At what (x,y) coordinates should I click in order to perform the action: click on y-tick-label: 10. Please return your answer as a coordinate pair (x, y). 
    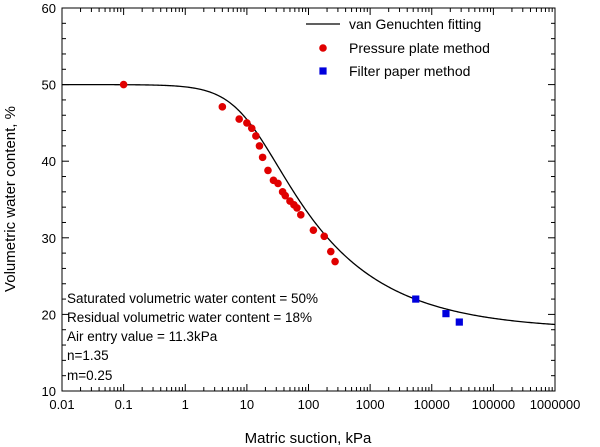
    Looking at the image, I should click on (49, 391).